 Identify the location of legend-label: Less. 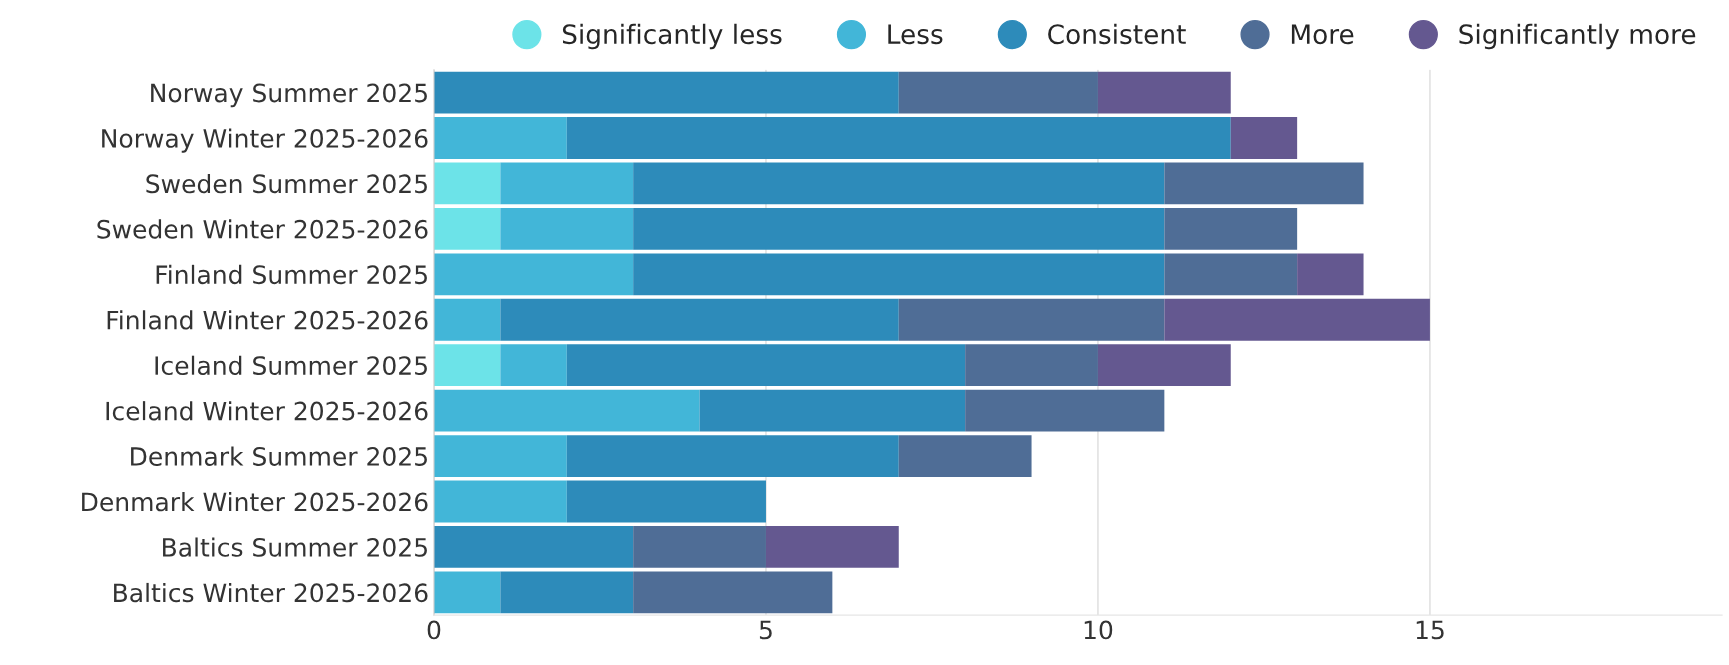
(915, 34).